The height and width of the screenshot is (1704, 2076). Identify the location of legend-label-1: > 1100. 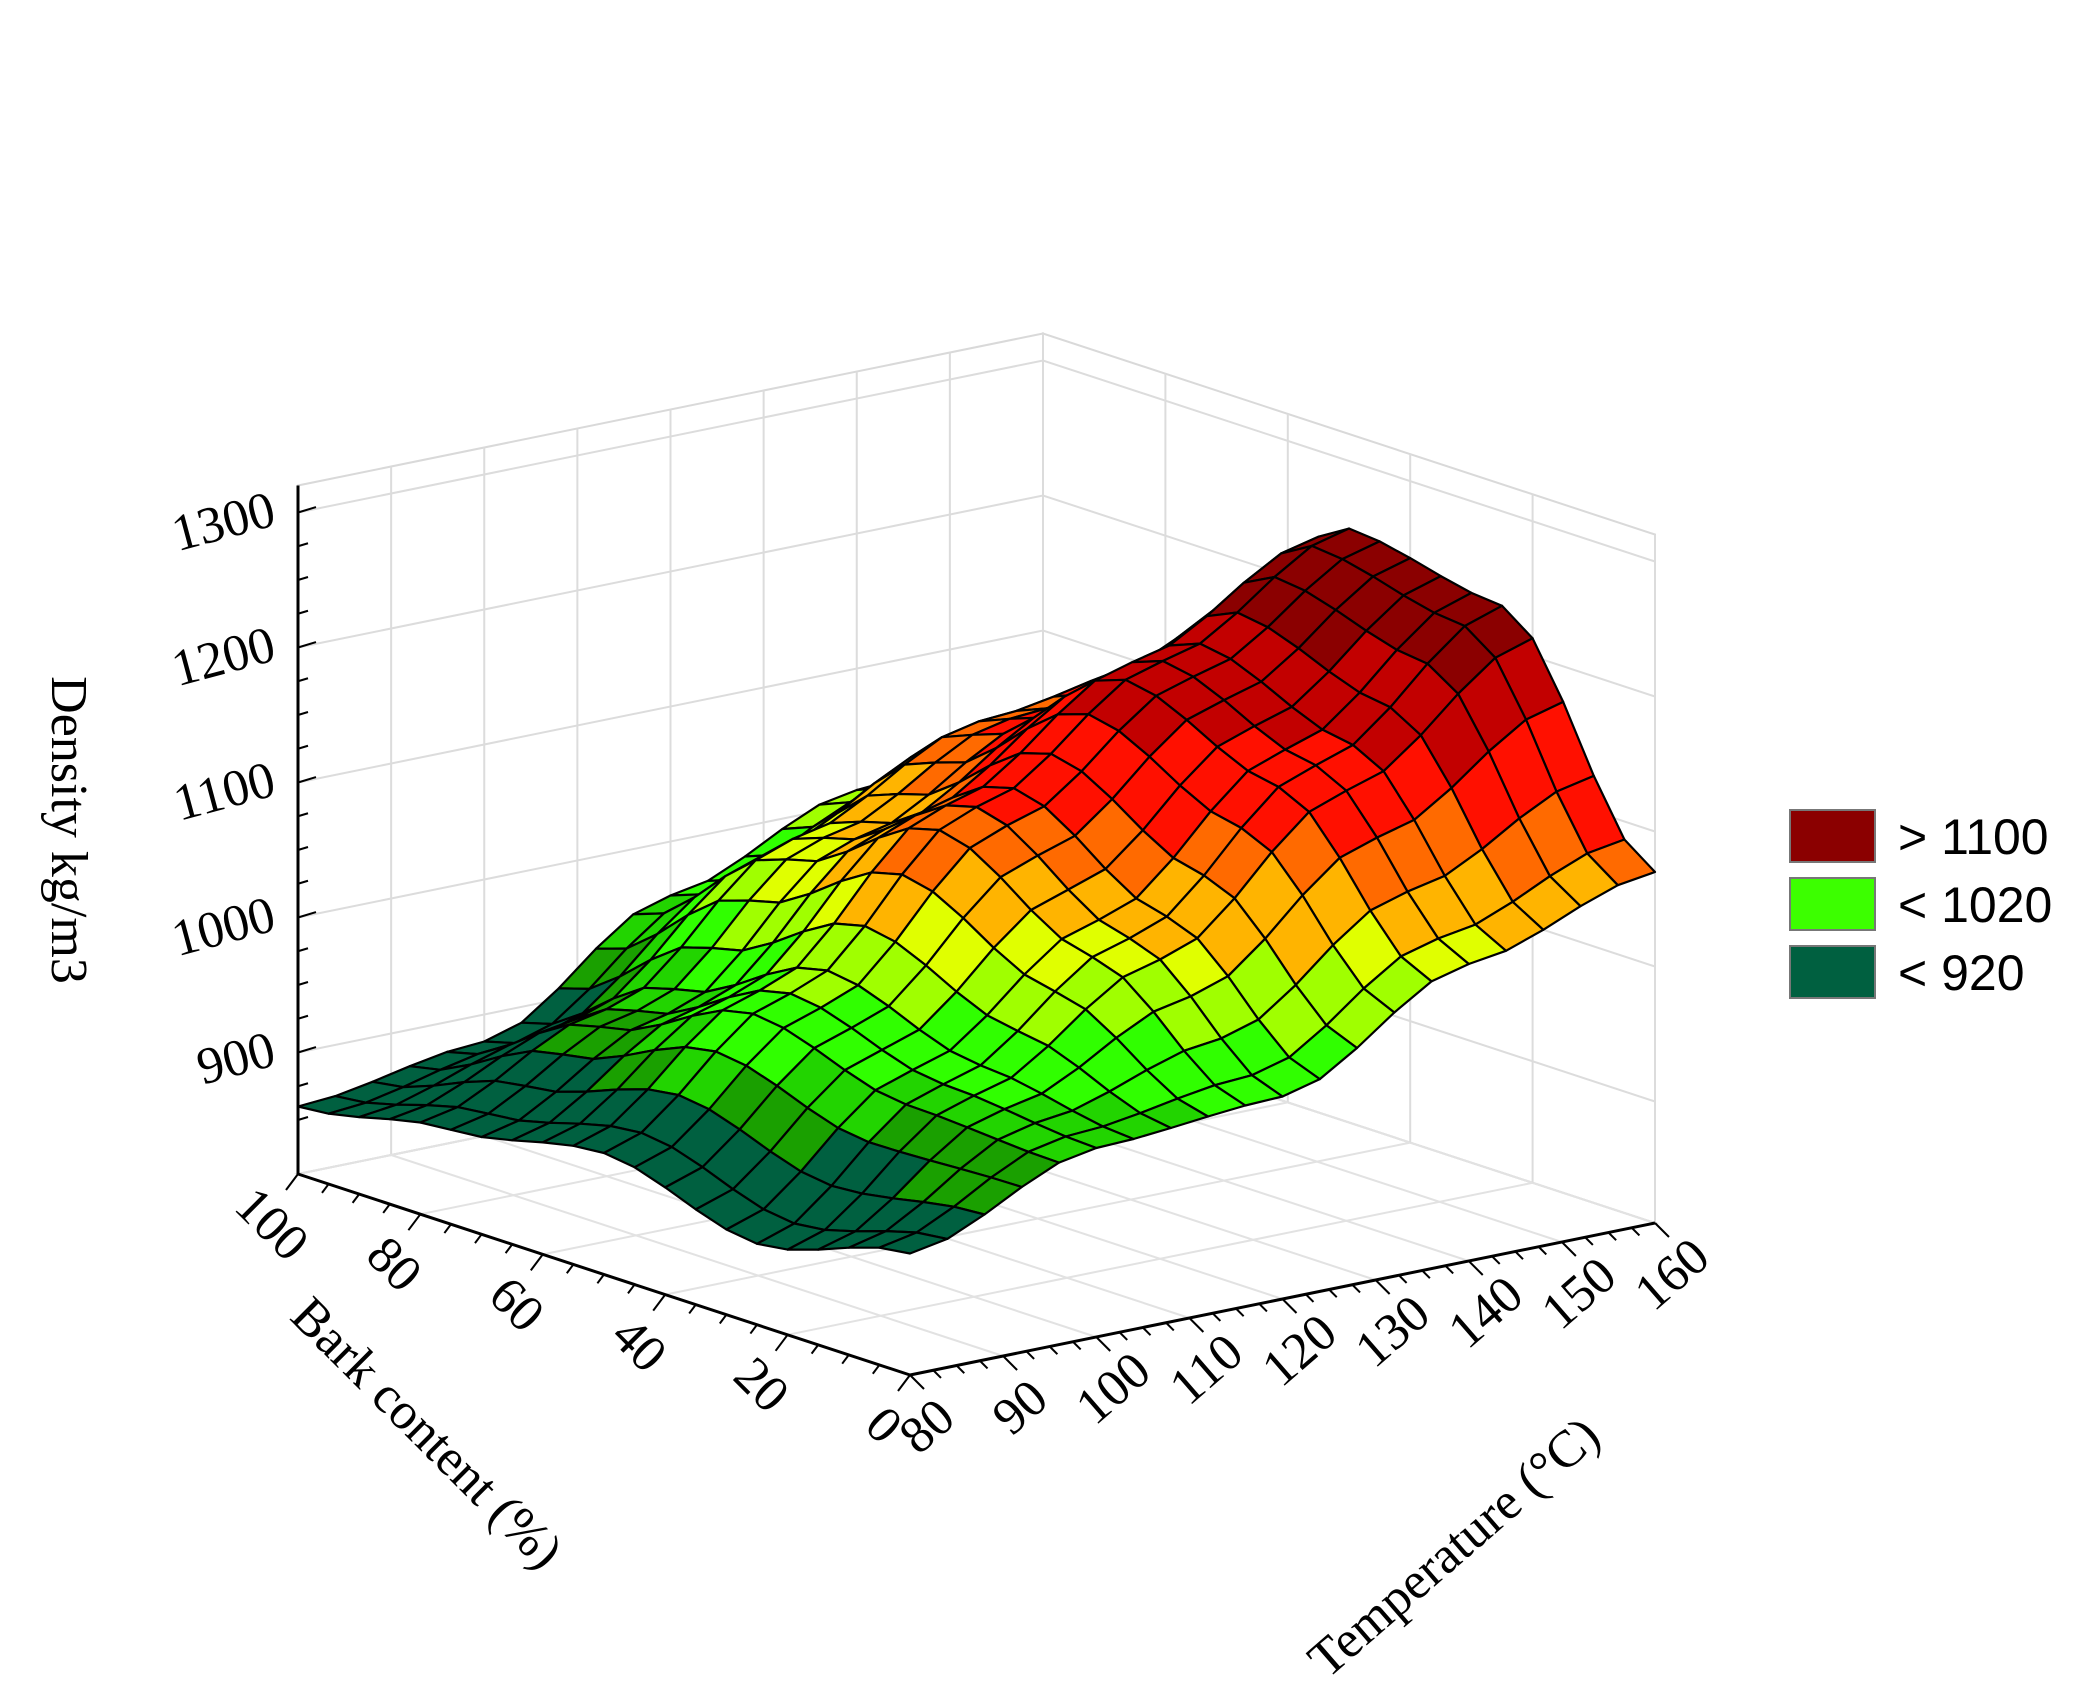
(1973, 837).